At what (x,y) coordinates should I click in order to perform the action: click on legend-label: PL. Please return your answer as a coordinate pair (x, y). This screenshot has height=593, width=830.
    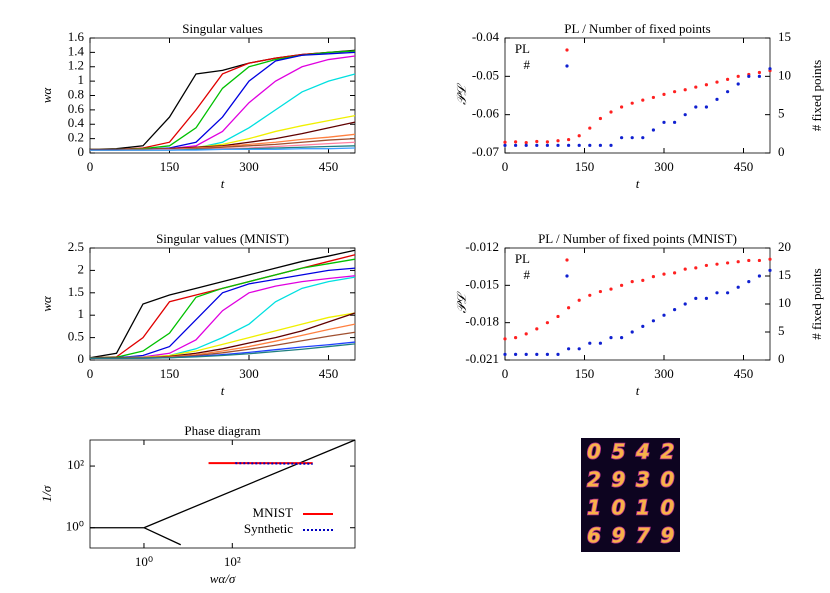
    Looking at the image, I should click on (522, 48).